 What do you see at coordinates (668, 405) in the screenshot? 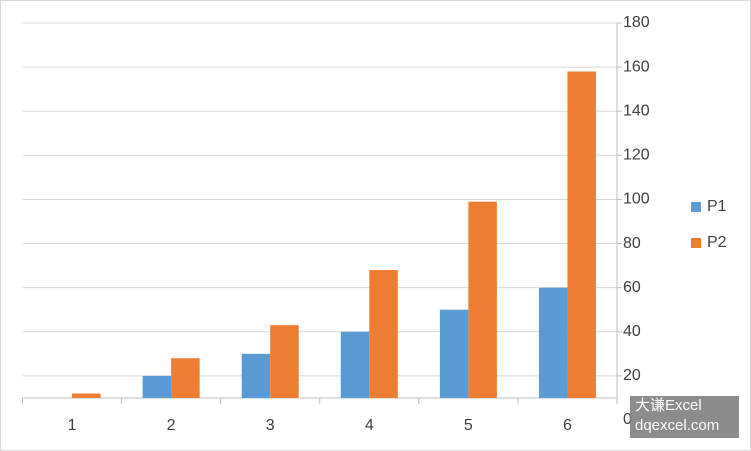
I see `watermark-line1: 大谦Excel` at bounding box center [668, 405].